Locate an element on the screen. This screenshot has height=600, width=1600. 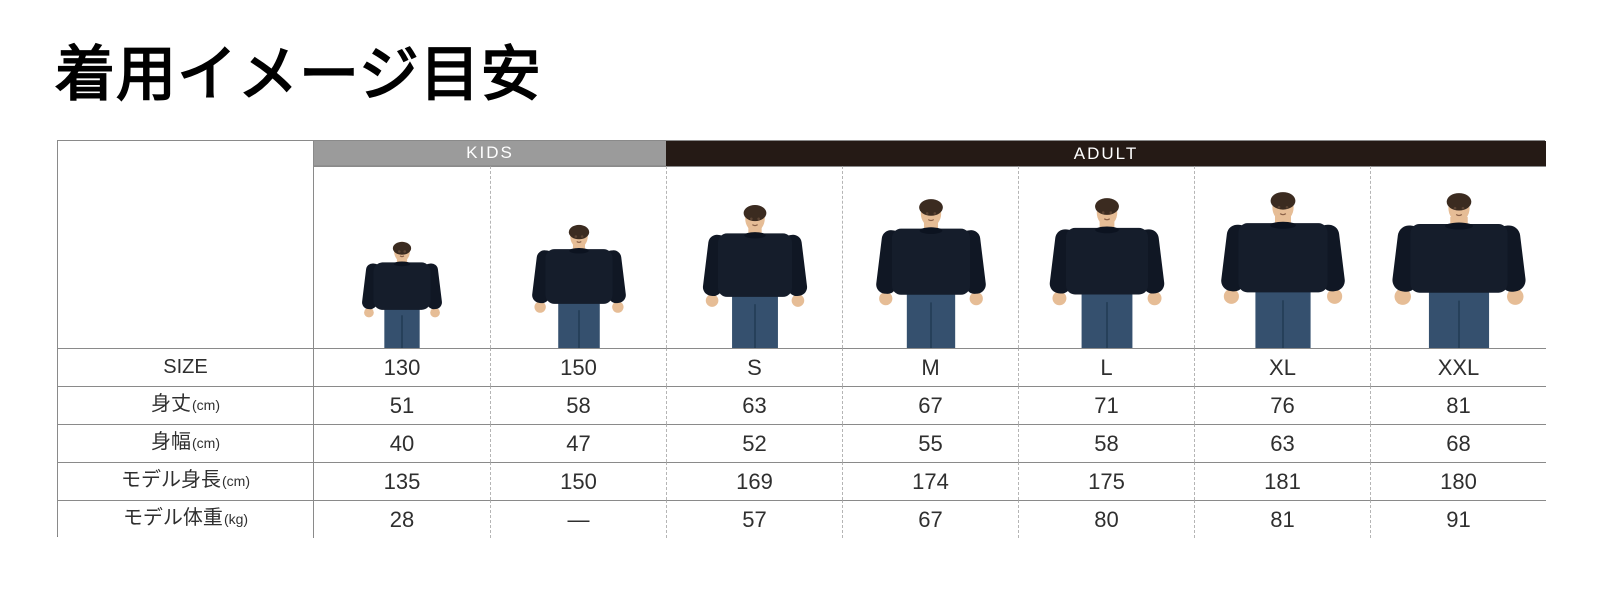
size-cell-L: L is located at coordinates (1106, 367).